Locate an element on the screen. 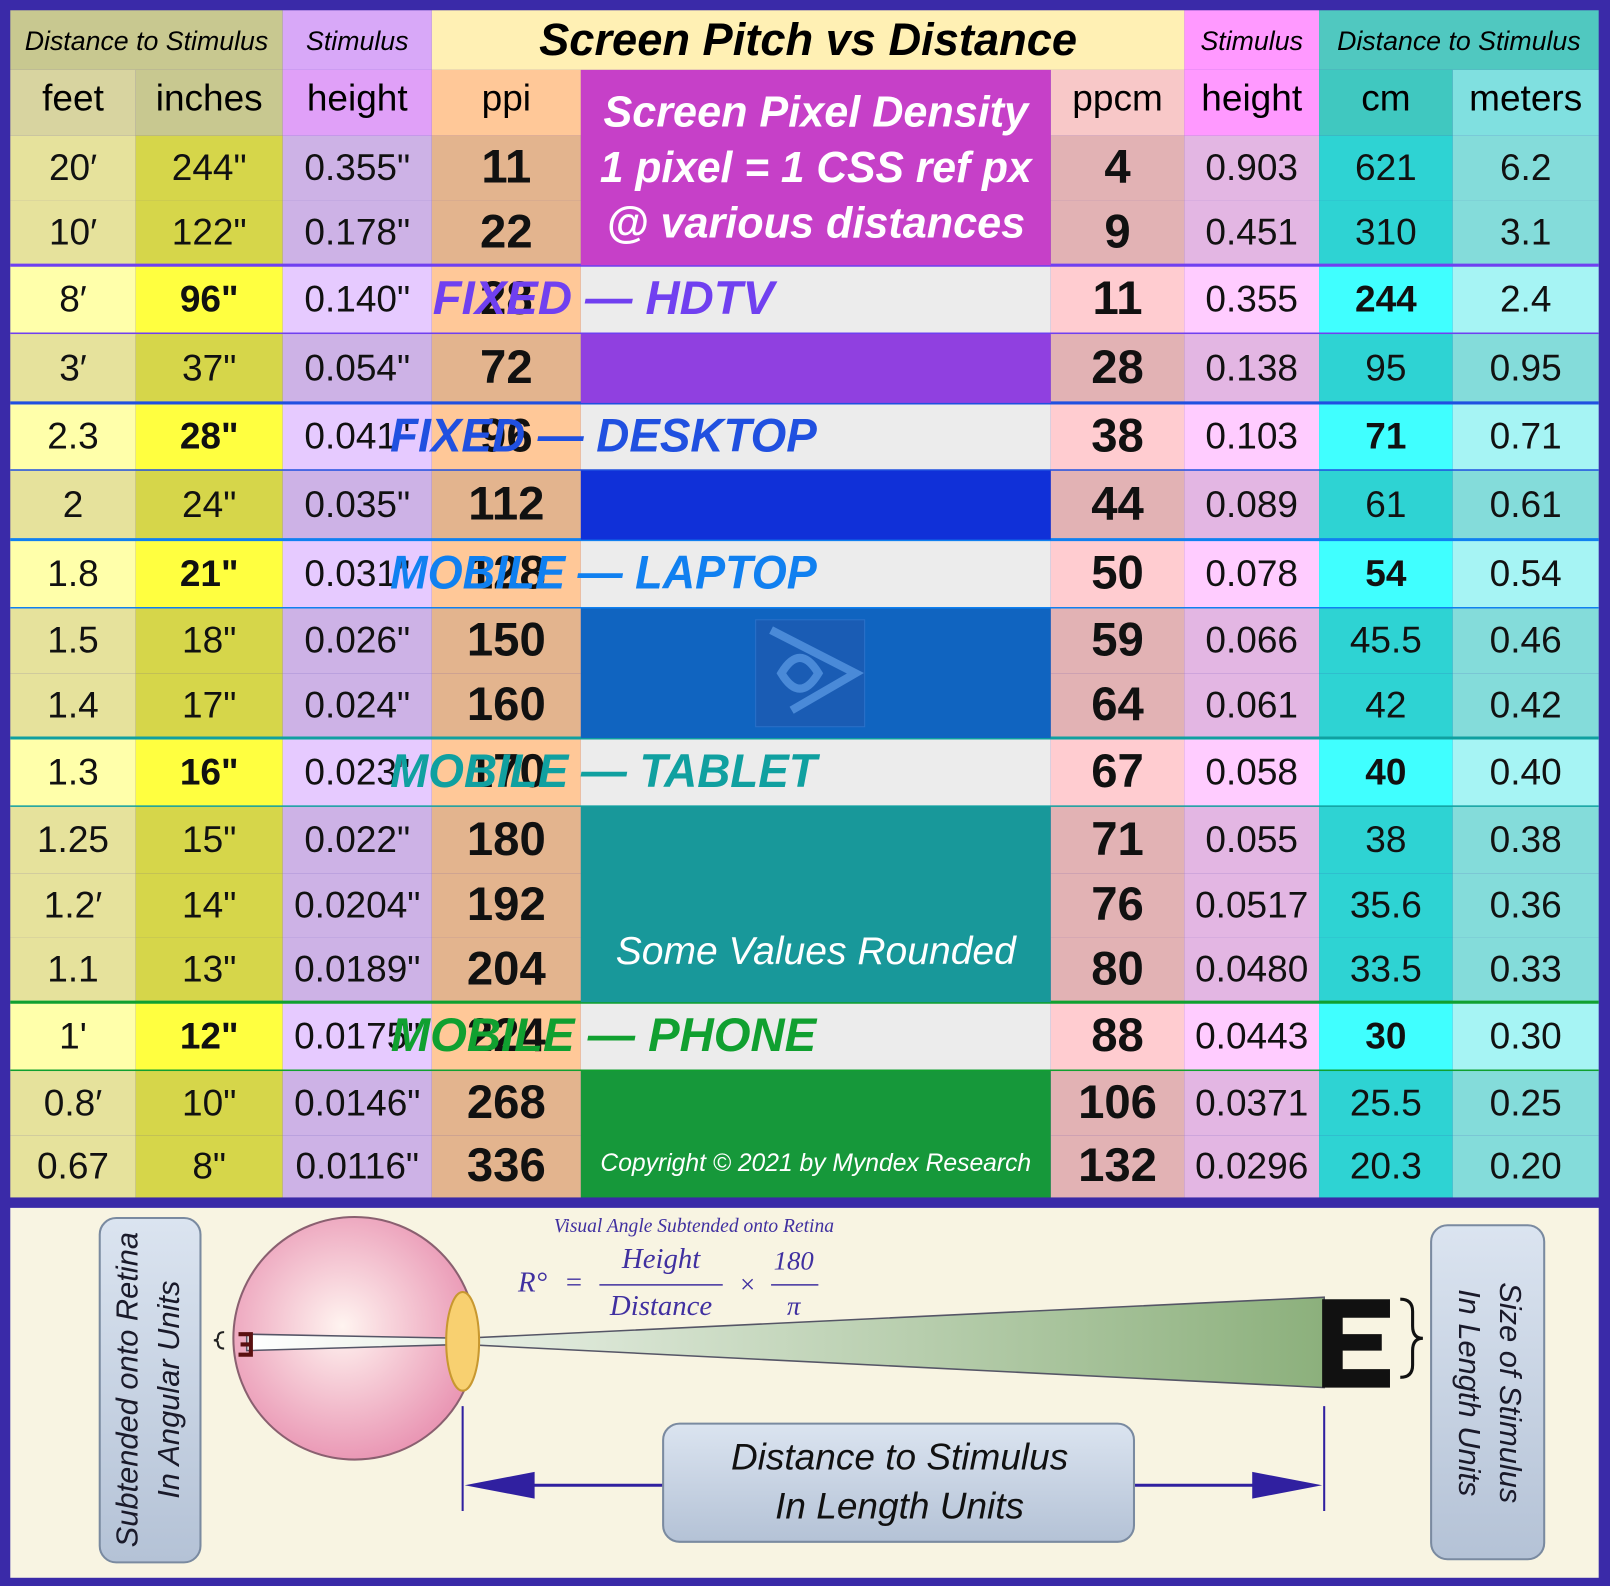 This screenshot has height=1586, width=1610. cell-text: 3.1 is located at coordinates (1525, 232).